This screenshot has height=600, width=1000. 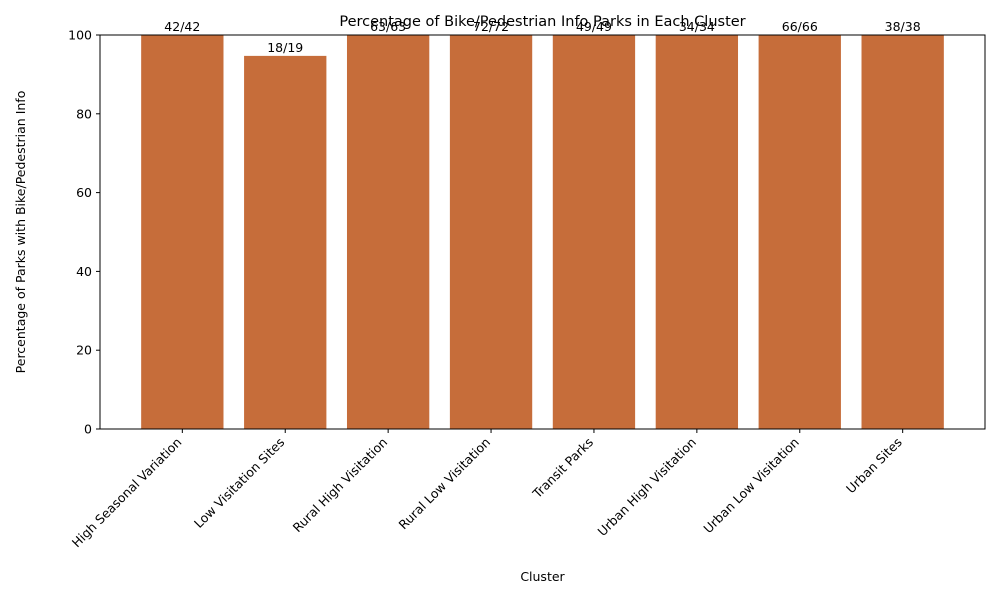 What do you see at coordinates (84, 192) in the screenshot?
I see `y-tick-label-3: 60` at bounding box center [84, 192].